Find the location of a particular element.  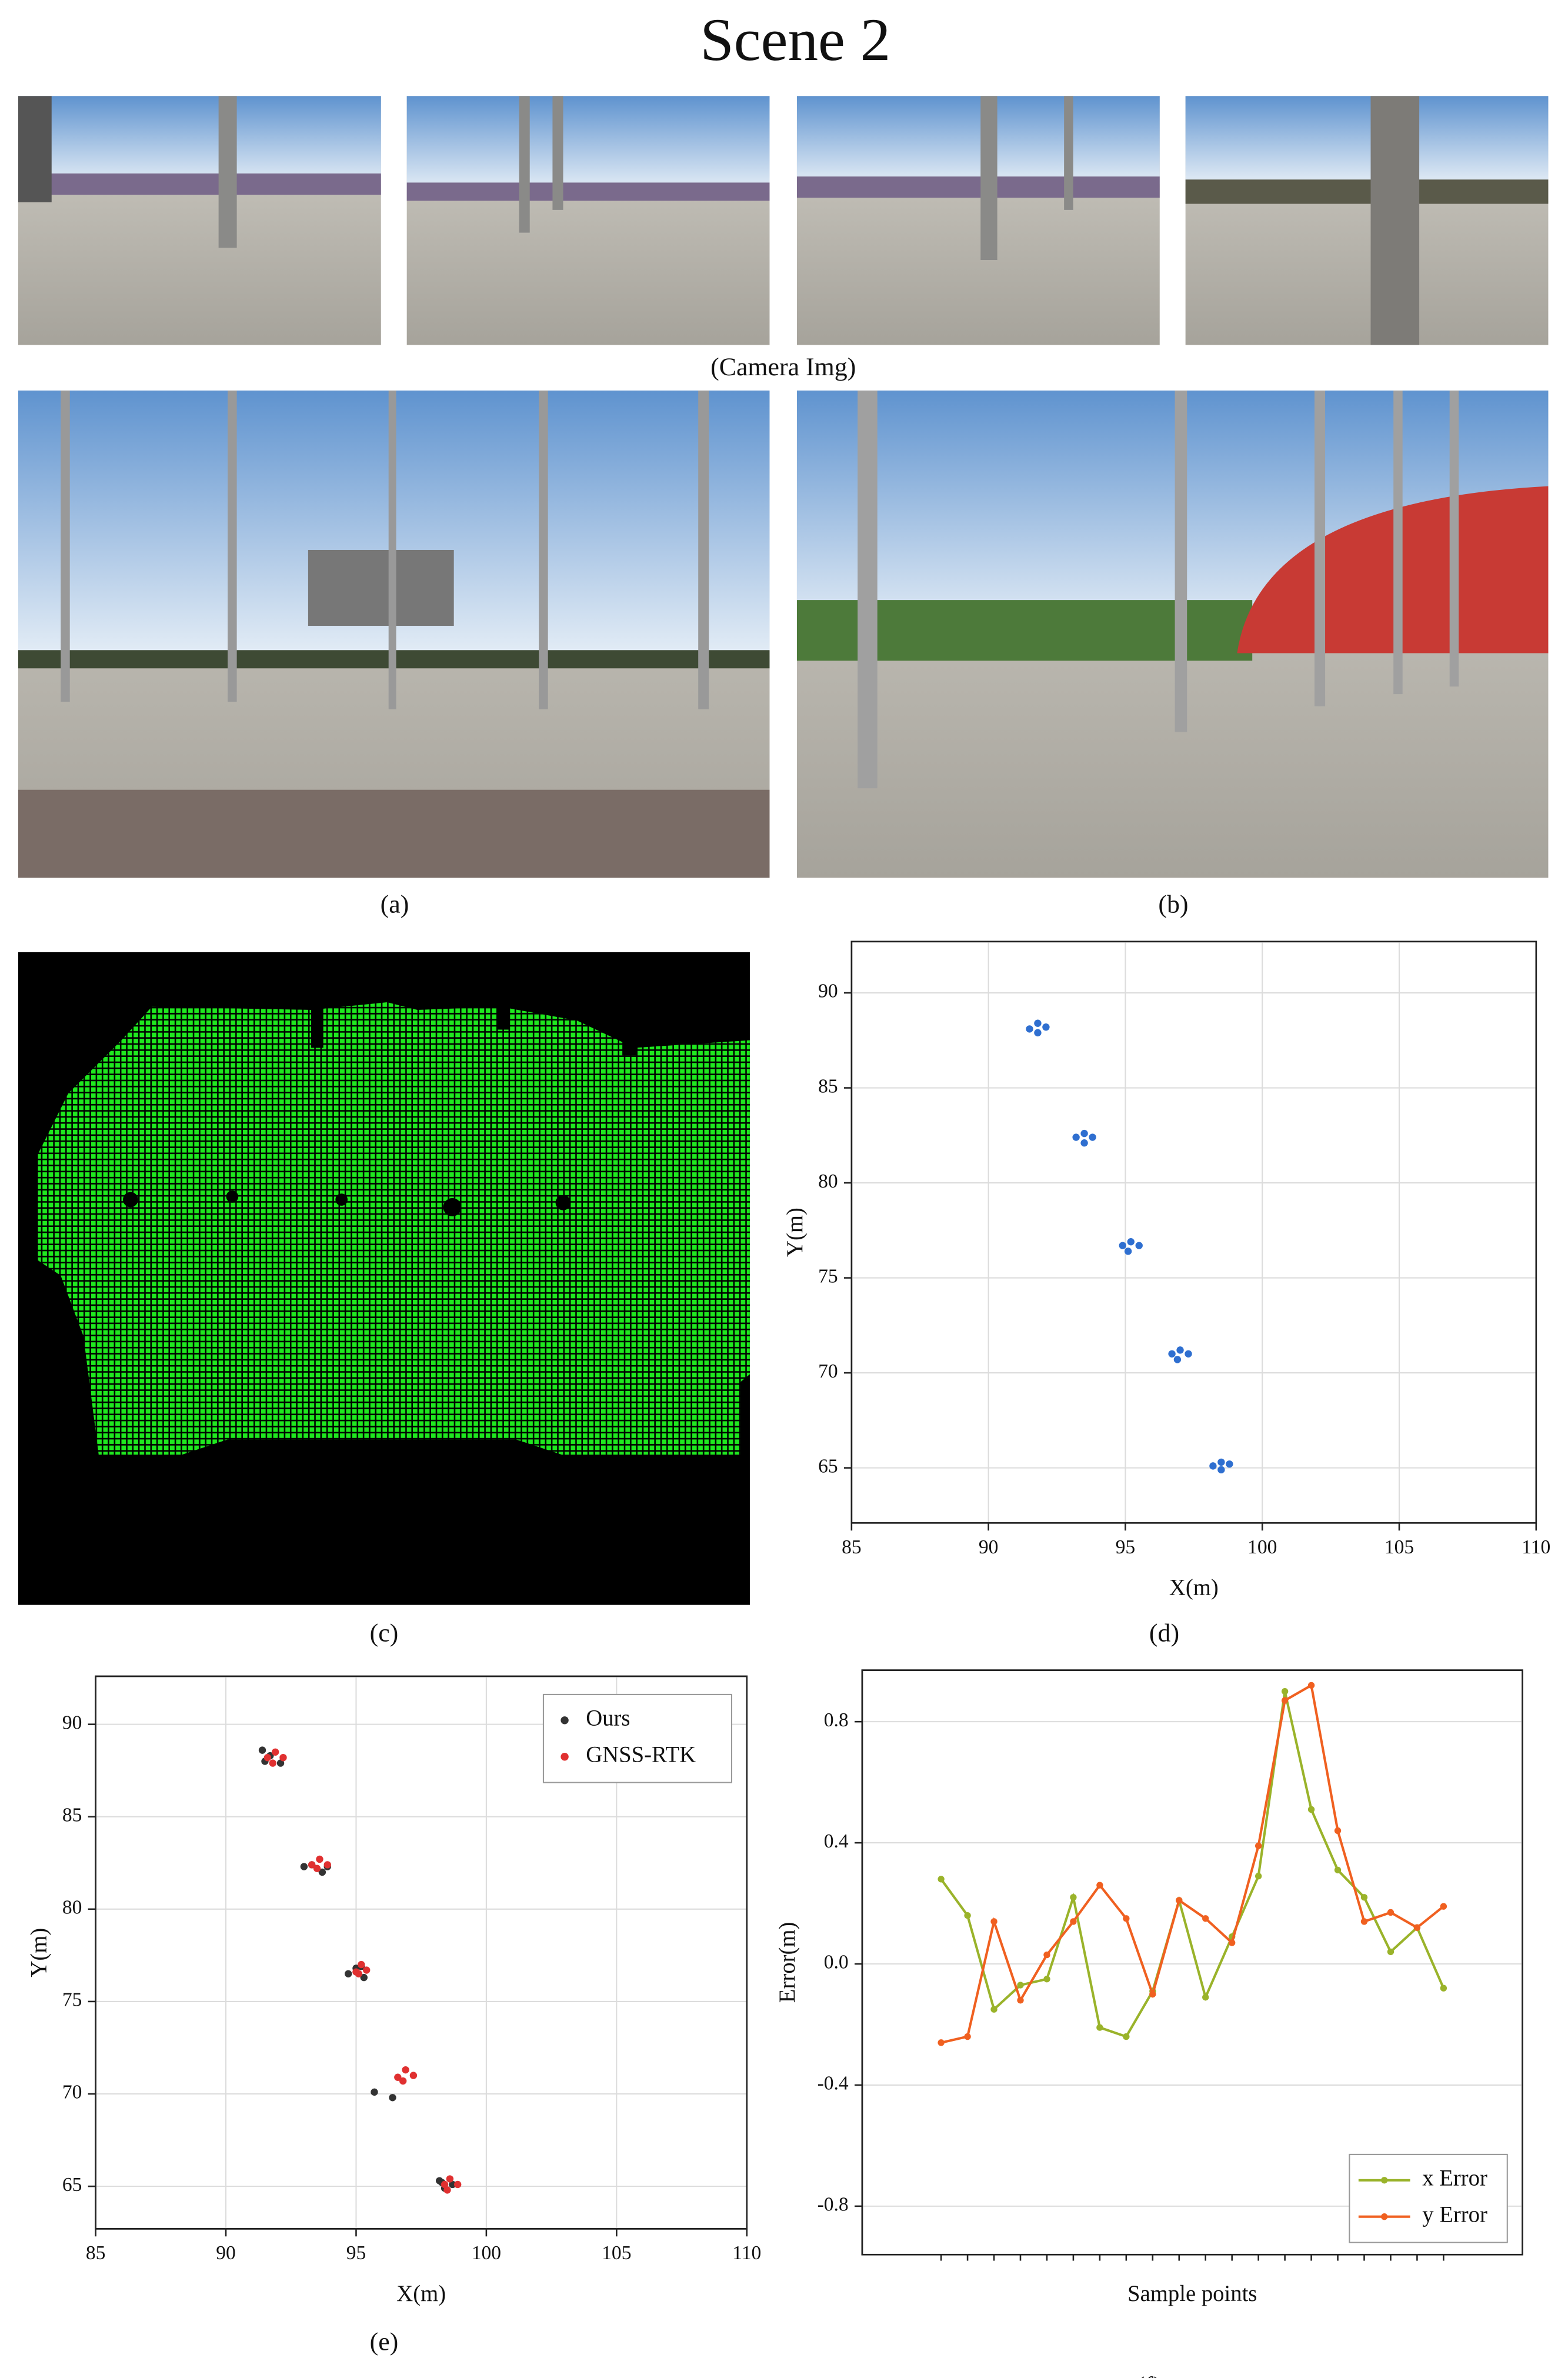

x-tick-label: 85 is located at coordinates (96, 2253).